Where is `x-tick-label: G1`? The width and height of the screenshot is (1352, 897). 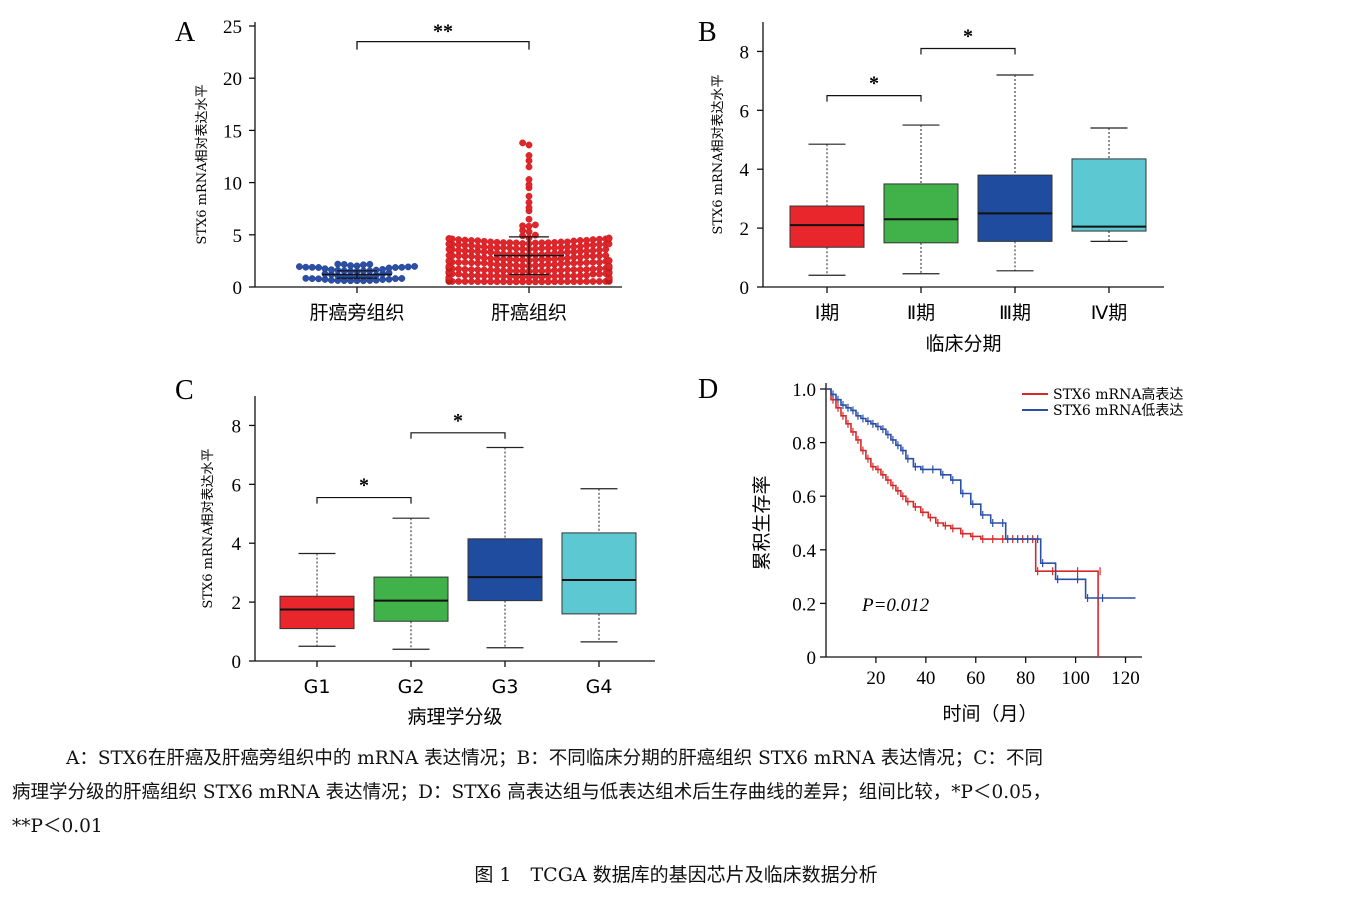
x-tick-label: G1 is located at coordinates (317, 687).